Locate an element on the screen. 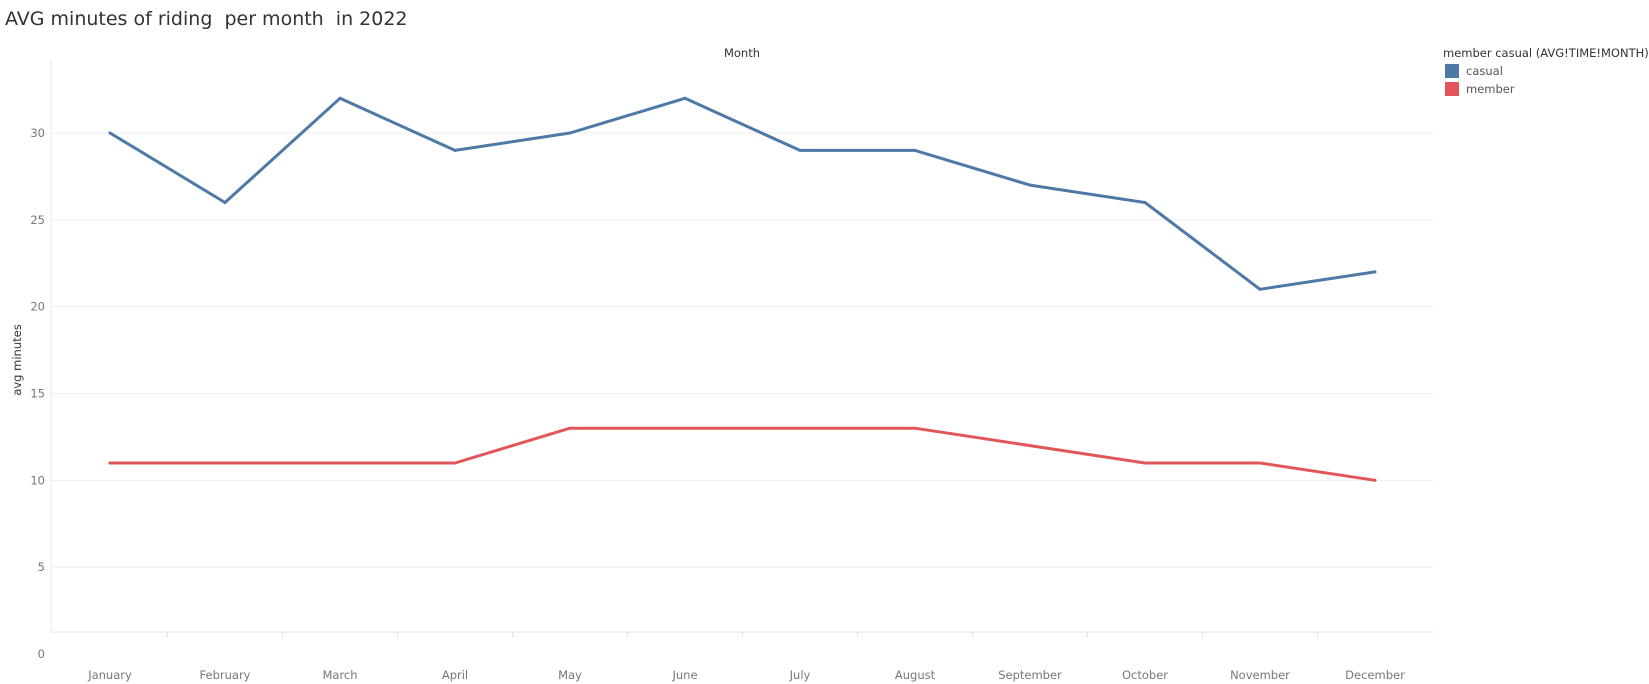 The height and width of the screenshot is (684, 1649). x-tick-label: September is located at coordinates (1030, 675).